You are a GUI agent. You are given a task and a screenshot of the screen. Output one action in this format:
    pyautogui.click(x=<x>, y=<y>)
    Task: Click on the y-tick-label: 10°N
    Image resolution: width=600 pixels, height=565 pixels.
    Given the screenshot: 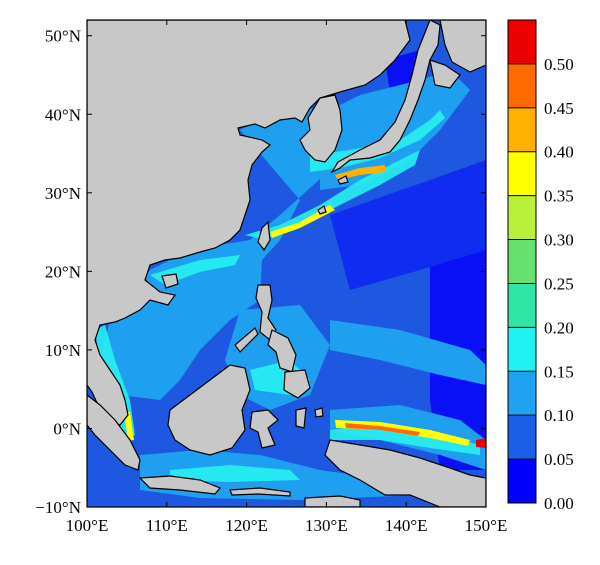 What is the action you would take?
    pyautogui.click(x=63, y=350)
    